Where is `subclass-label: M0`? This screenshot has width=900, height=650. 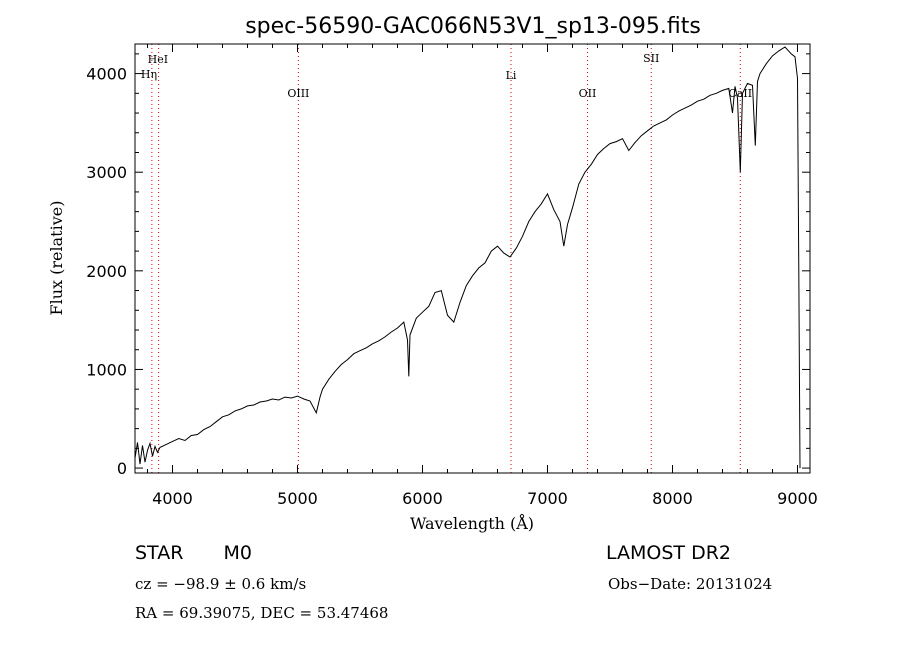 subclass-label: M0 is located at coordinates (237, 553).